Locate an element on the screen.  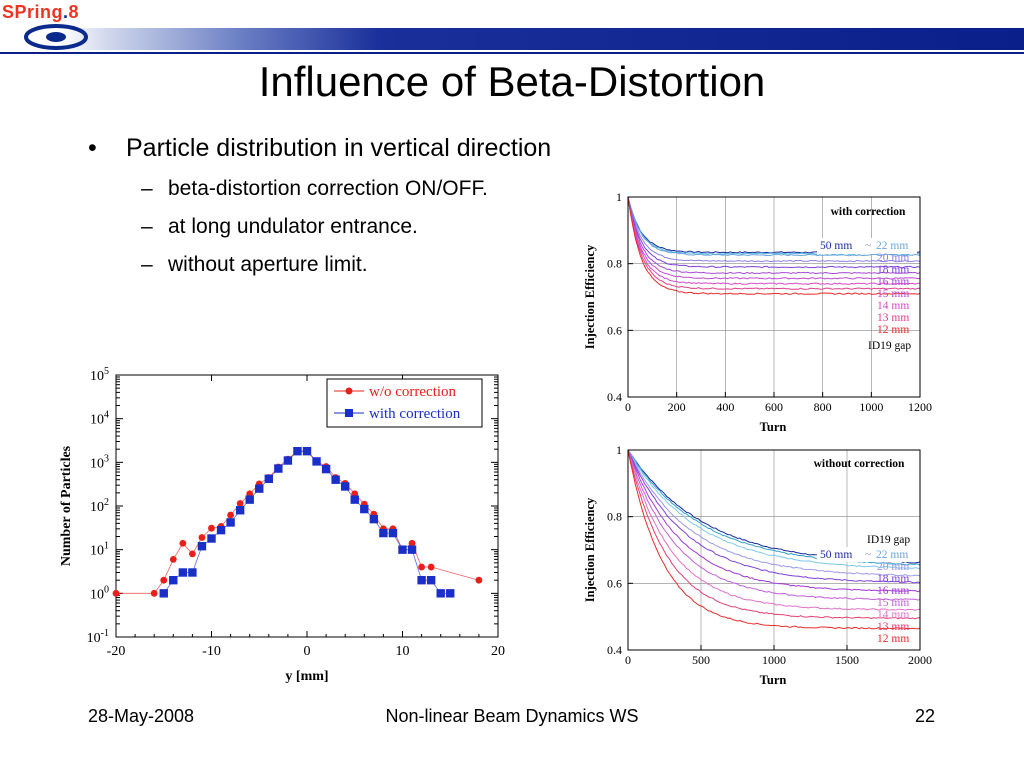
x-tick-label: 200 is located at coordinates (677, 407).